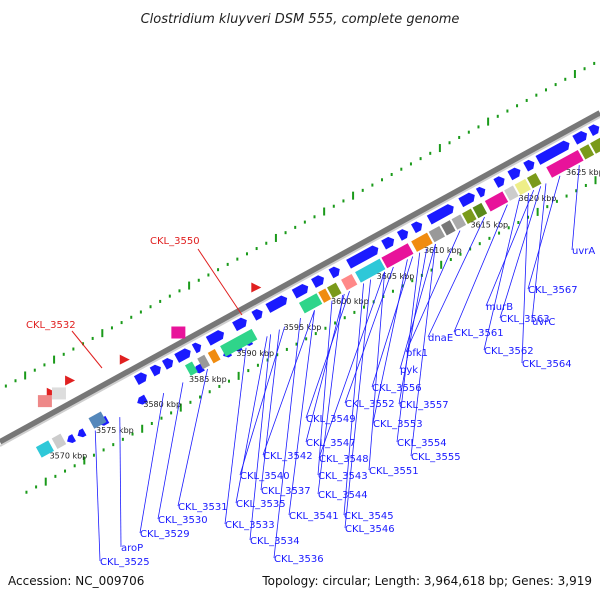 The width and height of the screenshot is (600, 600). What do you see at coordinates (436, 457) in the screenshot?
I see `gene-label: CKL_3555` at bounding box center [436, 457].